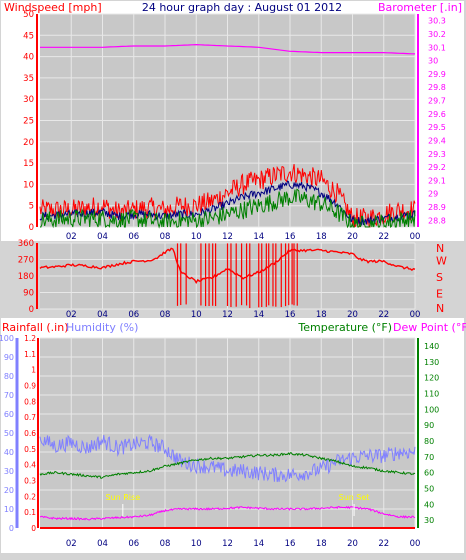 The image size is (466, 560). I want to click on panel2-x-tick-label: 14, so click(258, 315).